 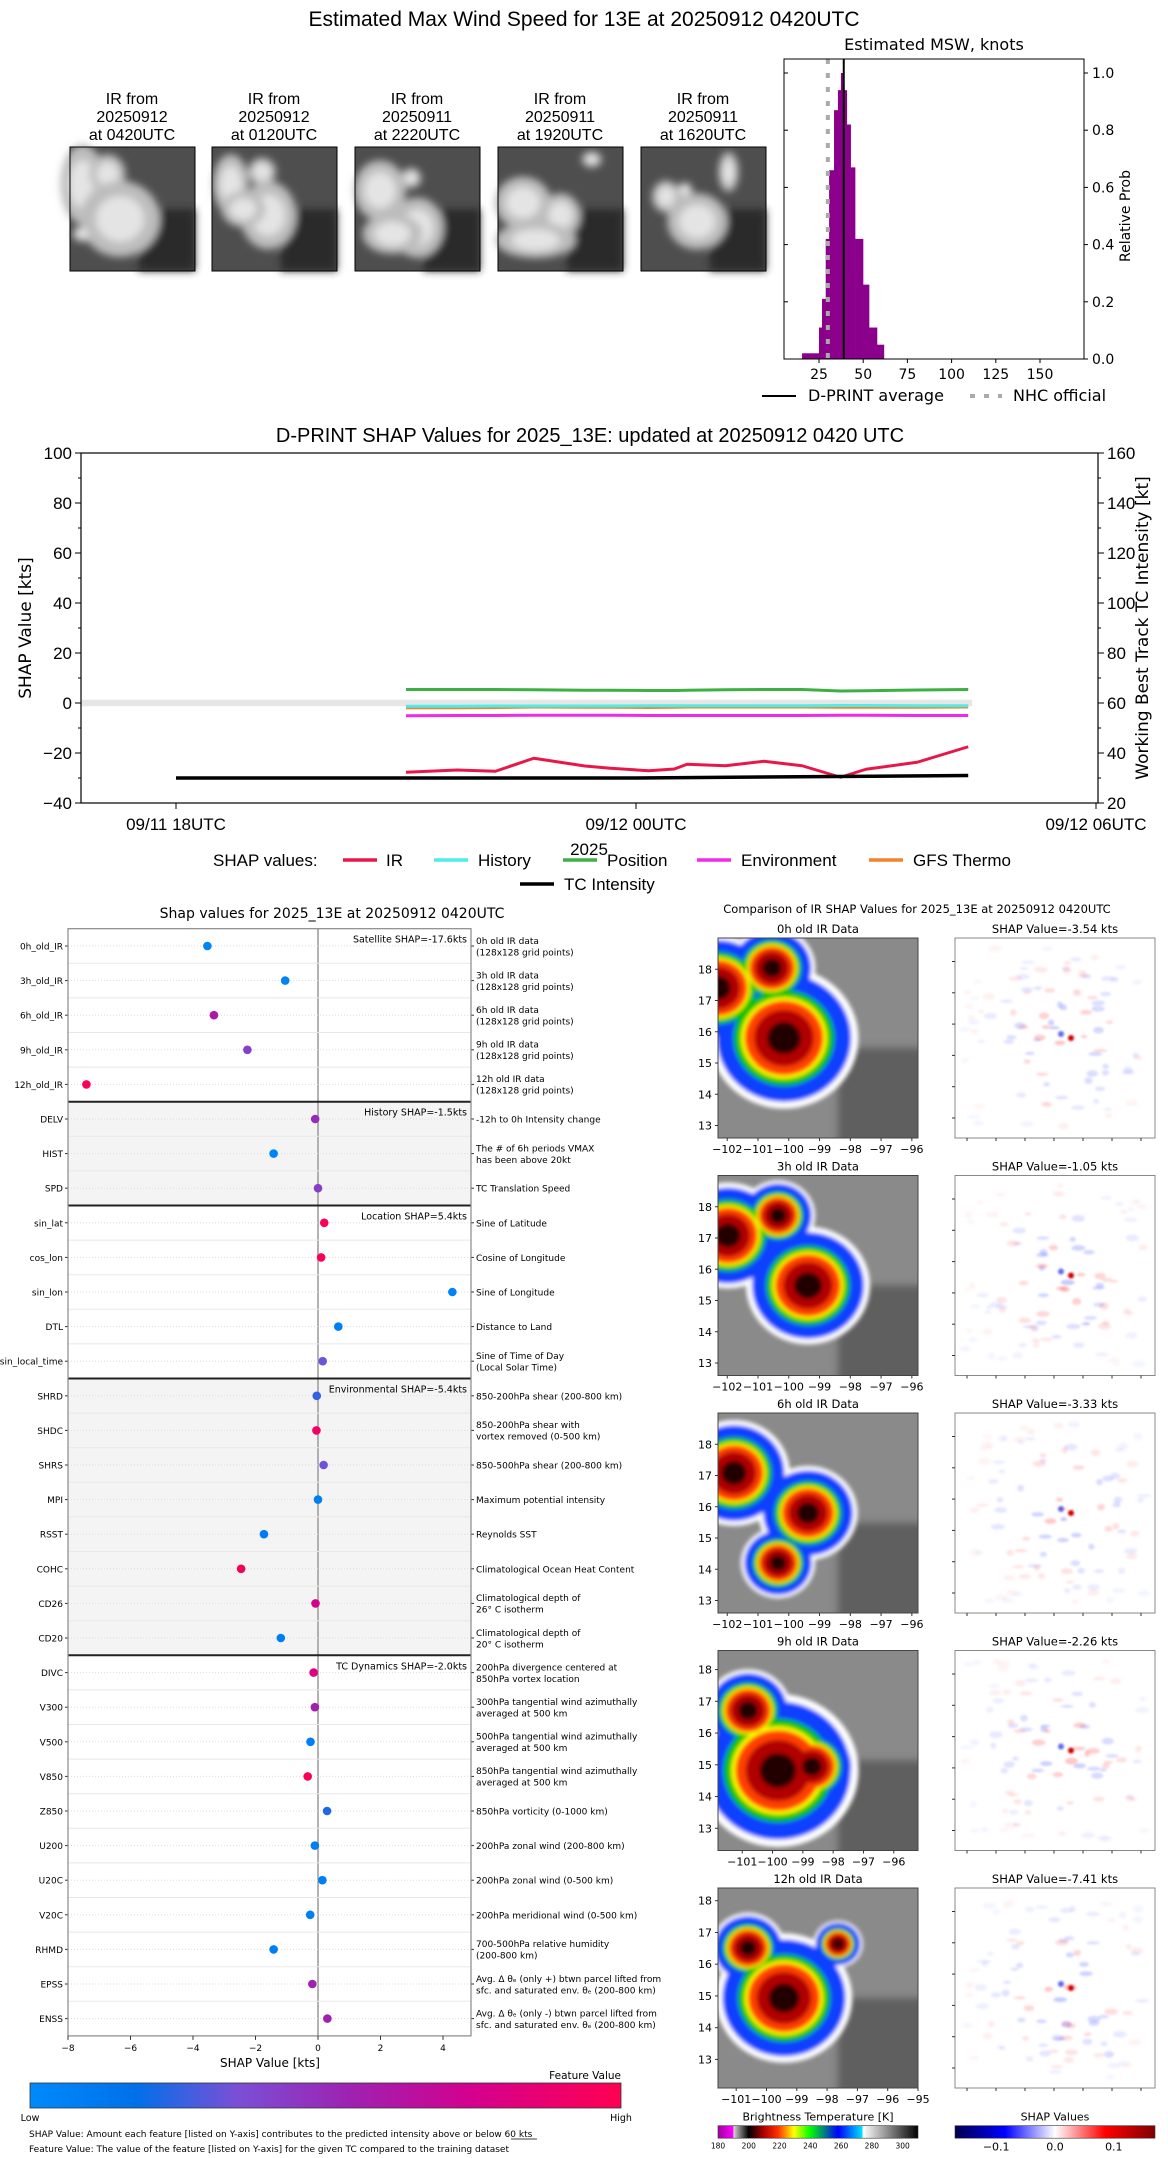 I want to click on y-tick-label: 14, so click(x=705, y=1569).